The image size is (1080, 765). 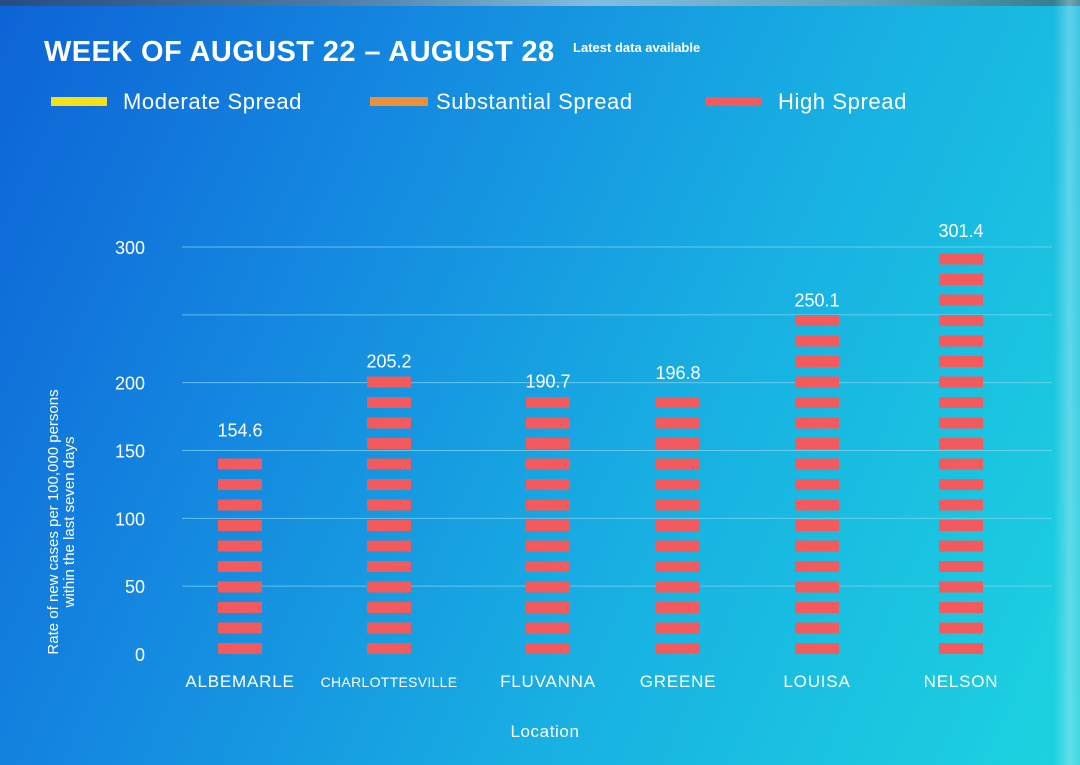 What do you see at coordinates (637, 47) in the screenshot?
I see `chart-subtitle: Latest data available` at bounding box center [637, 47].